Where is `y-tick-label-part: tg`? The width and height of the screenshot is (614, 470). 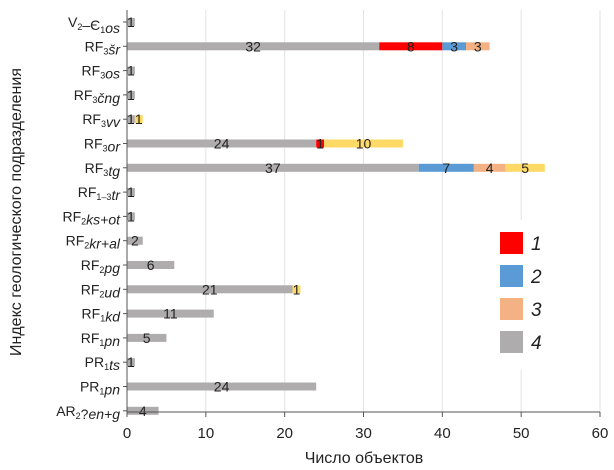 y-tick-label-part: tg is located at coordinates (114, 171).